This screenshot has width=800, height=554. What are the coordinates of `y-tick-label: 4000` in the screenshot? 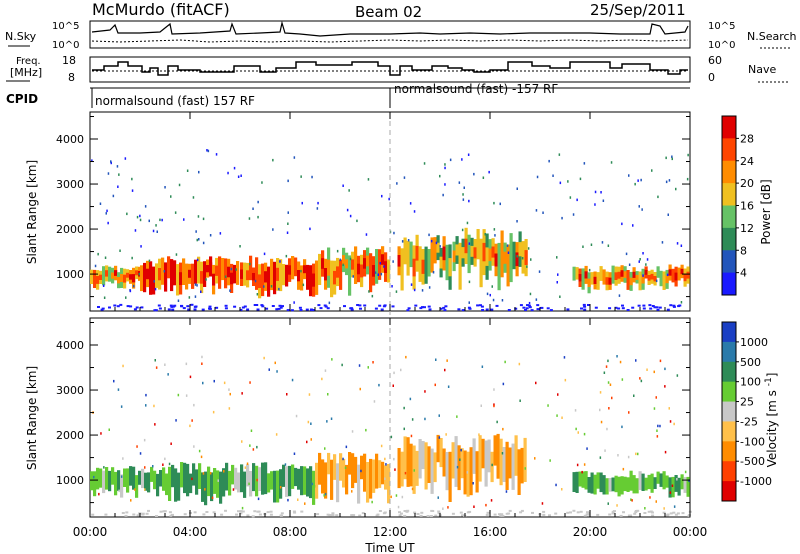 It's located at (70, 139).